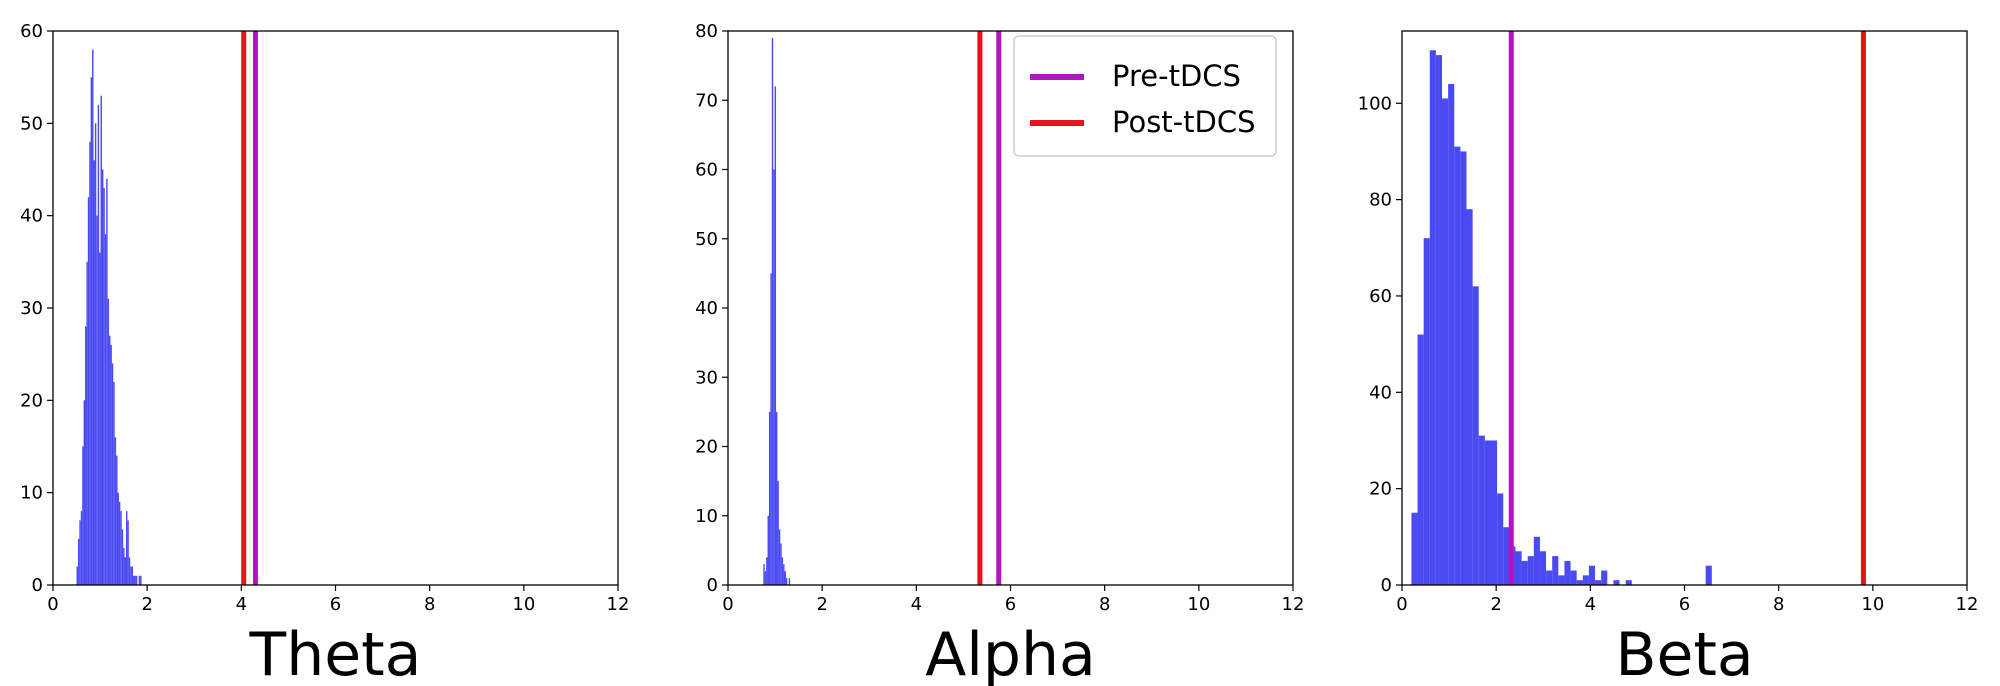 This screenshot has width=2000, height=686. I want to click on theta-x-tick-label: 2, so click(146, 604).